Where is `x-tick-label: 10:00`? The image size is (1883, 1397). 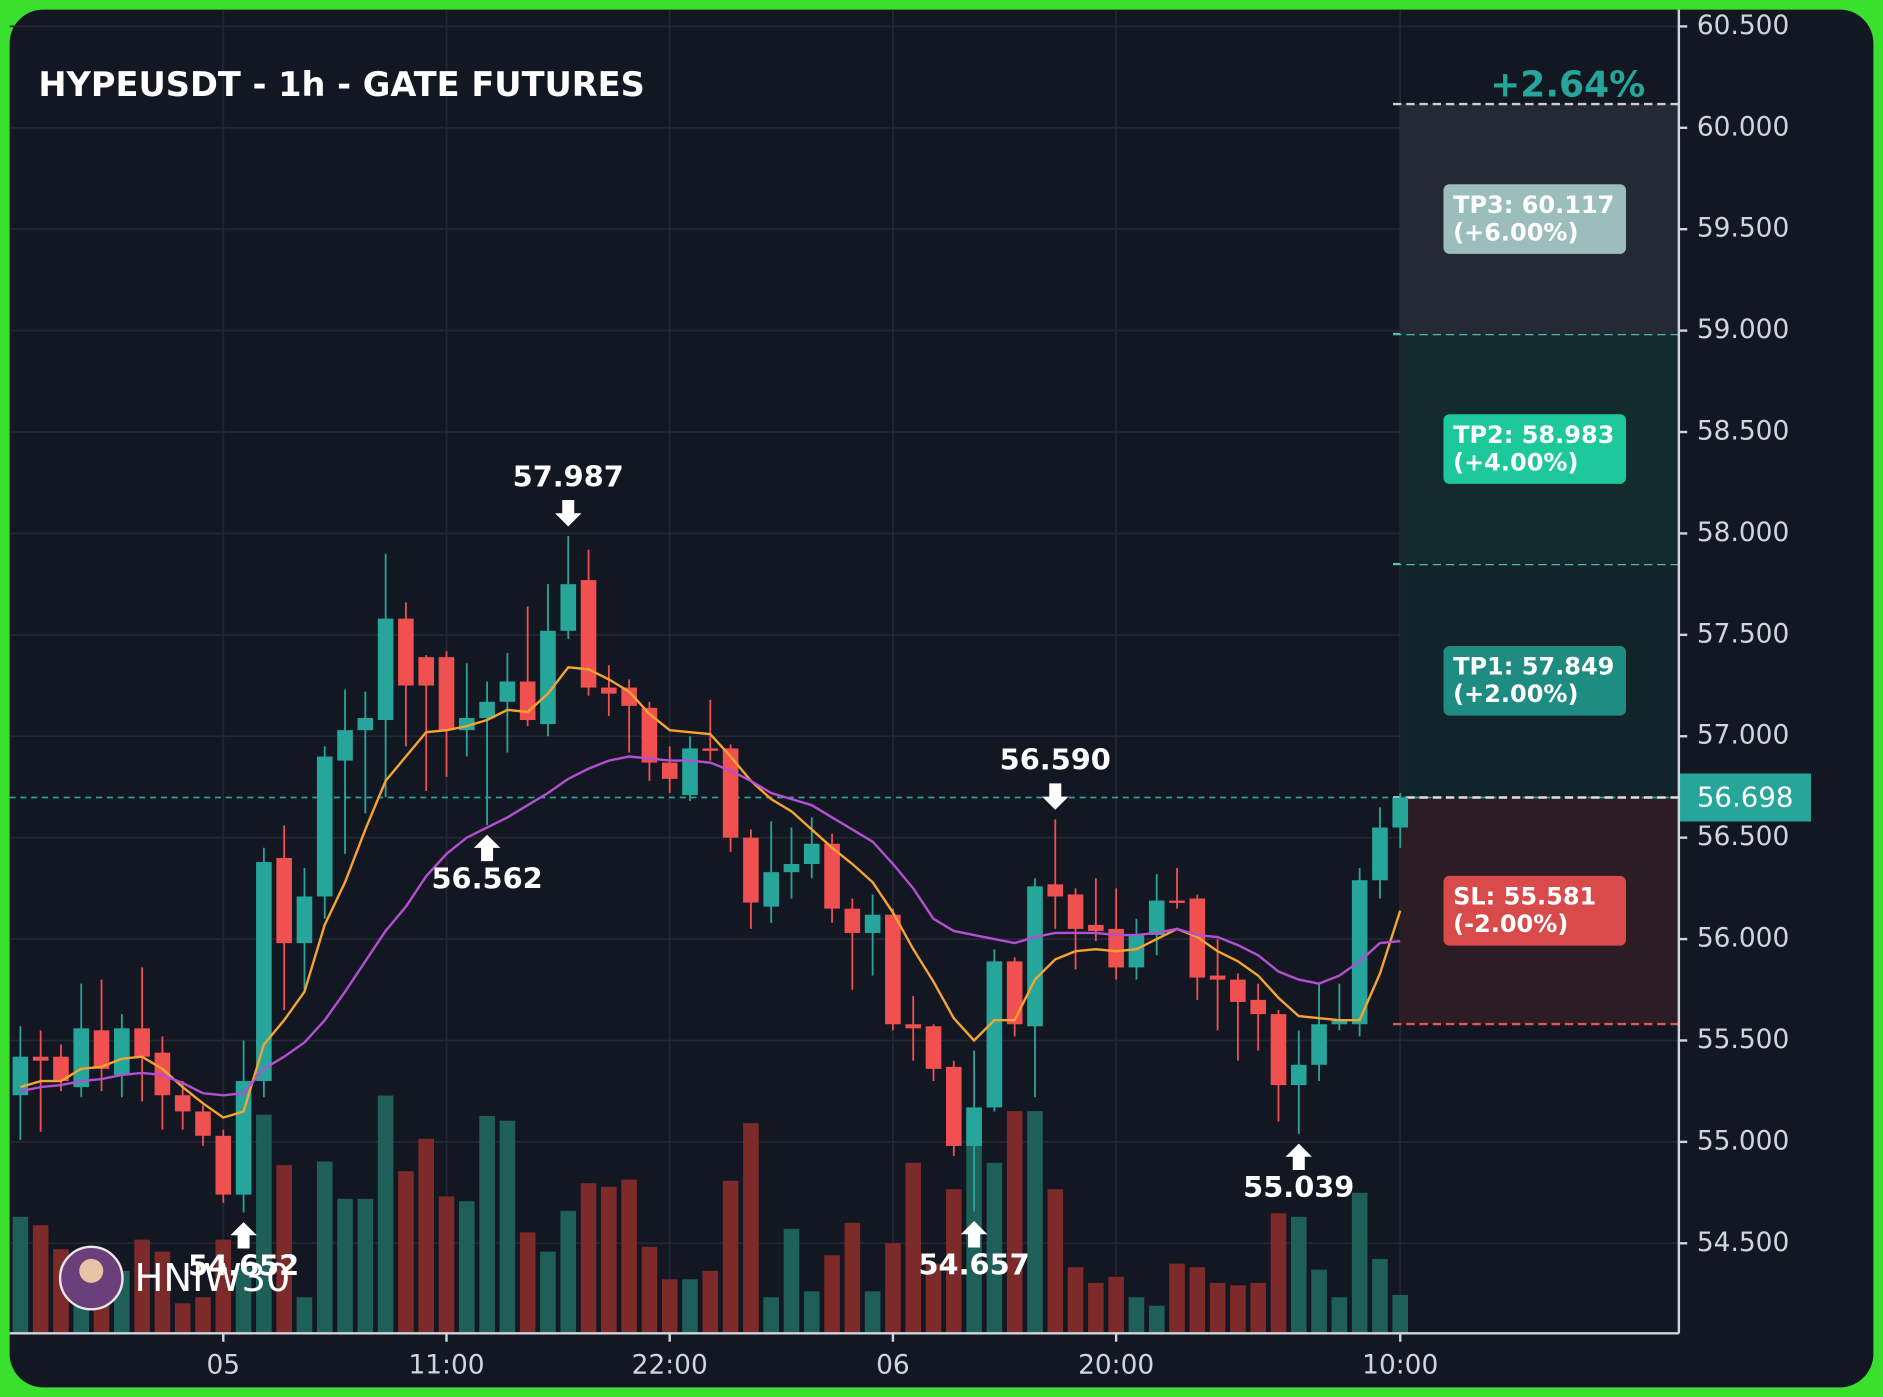 x-tick-label: 10:00 is located at coordinates (1400, 1364).